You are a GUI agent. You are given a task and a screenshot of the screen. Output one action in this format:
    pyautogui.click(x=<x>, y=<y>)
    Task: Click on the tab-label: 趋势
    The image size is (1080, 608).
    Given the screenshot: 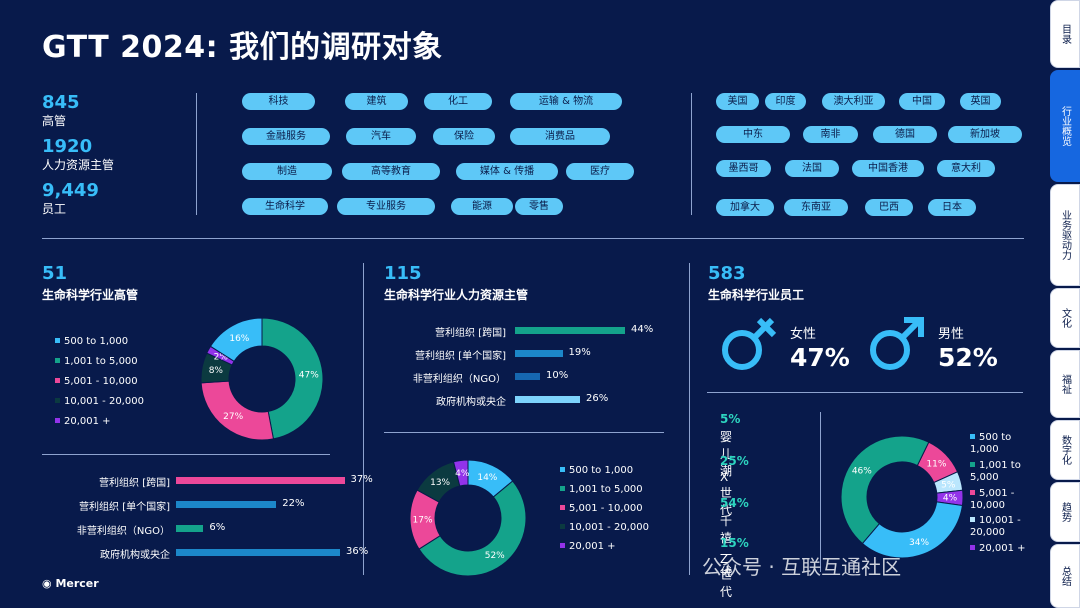 What is the action you would take?
    pyautogui.click(x=1065, y=512)
    